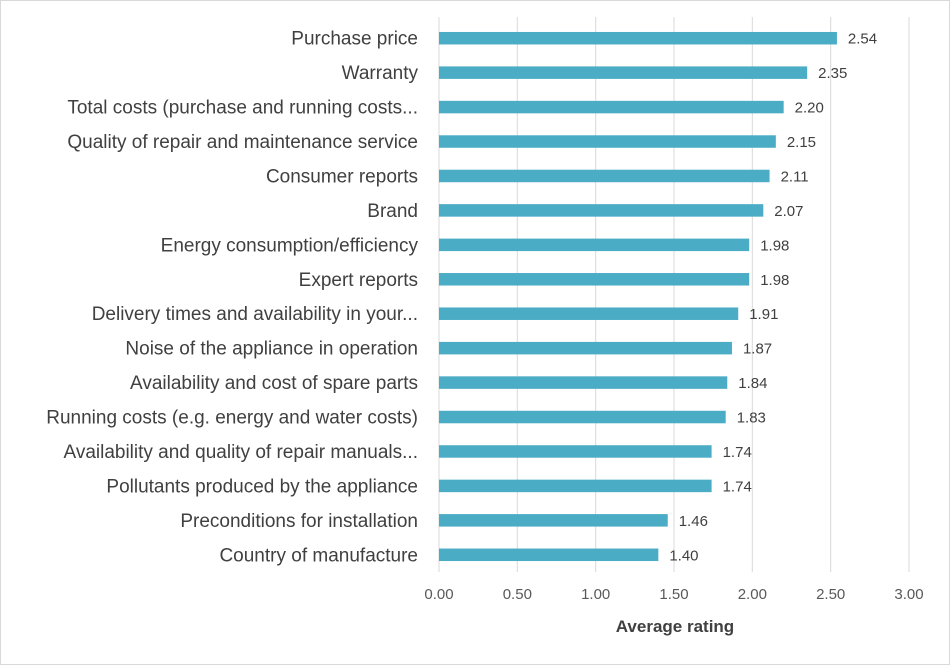 The height and width of the screenshot is (665, 950). Describe the element at coordinates (438, 594) in the screenshot. I see `x-tick-label: 0.00` at that location.